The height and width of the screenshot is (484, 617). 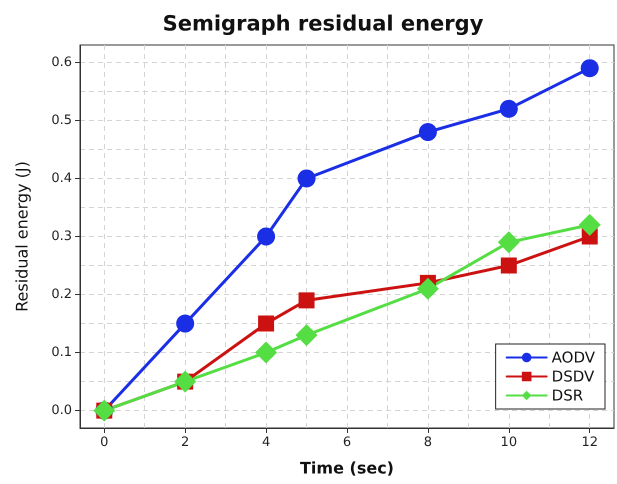 What do you see at coordinates (61, 410) in the screenshot?
I see `y-tick-label: 0.0` at bounding box center [61, 410].